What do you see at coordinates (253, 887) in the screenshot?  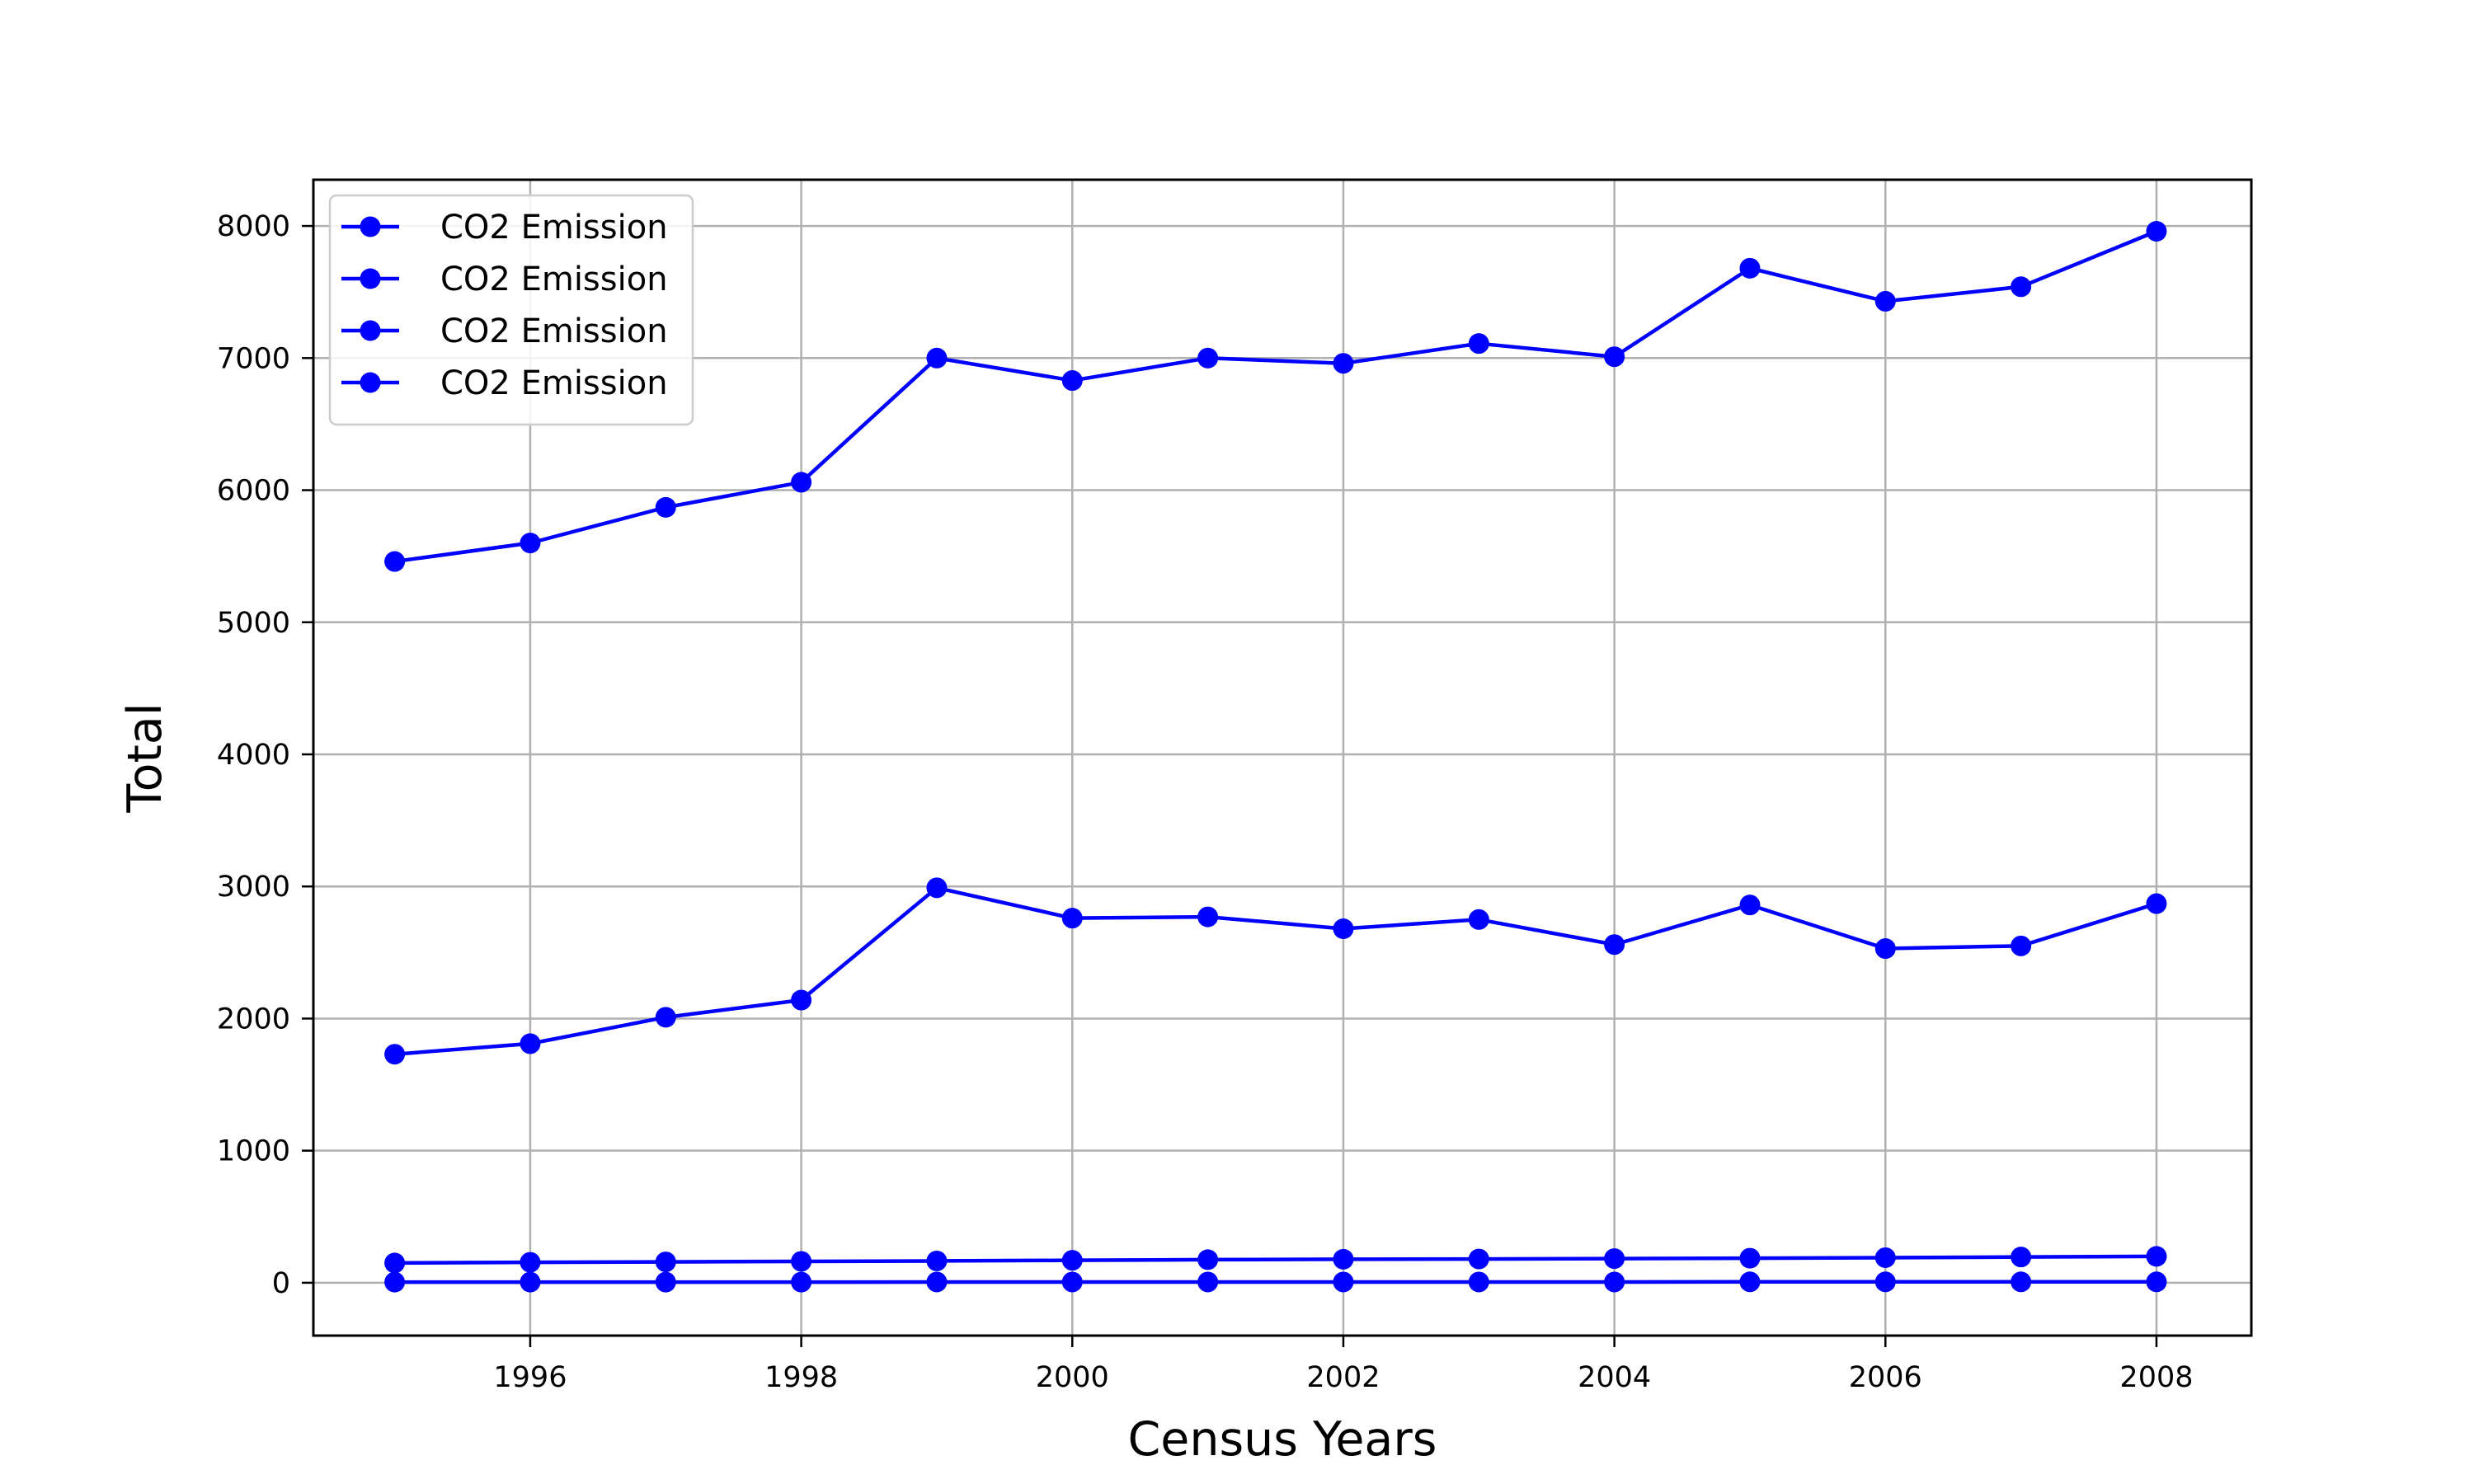 I see `y-tick-label: 3000` at bounding box center [253, 887].